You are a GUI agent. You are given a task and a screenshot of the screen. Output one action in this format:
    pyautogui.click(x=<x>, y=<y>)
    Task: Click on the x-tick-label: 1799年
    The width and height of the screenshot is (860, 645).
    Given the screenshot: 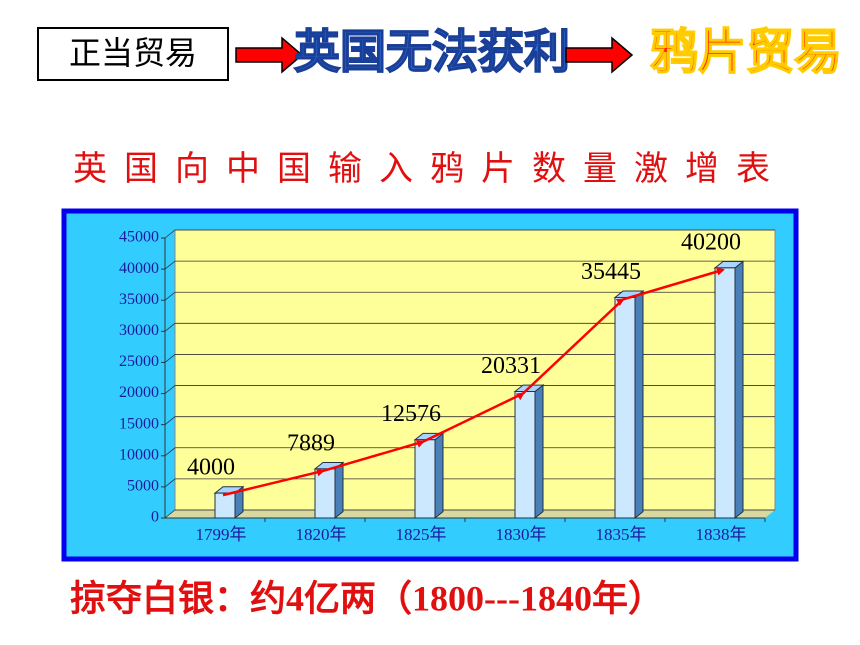 What is the action you would take?
    pyautogui.click(x=221, y=534)
    